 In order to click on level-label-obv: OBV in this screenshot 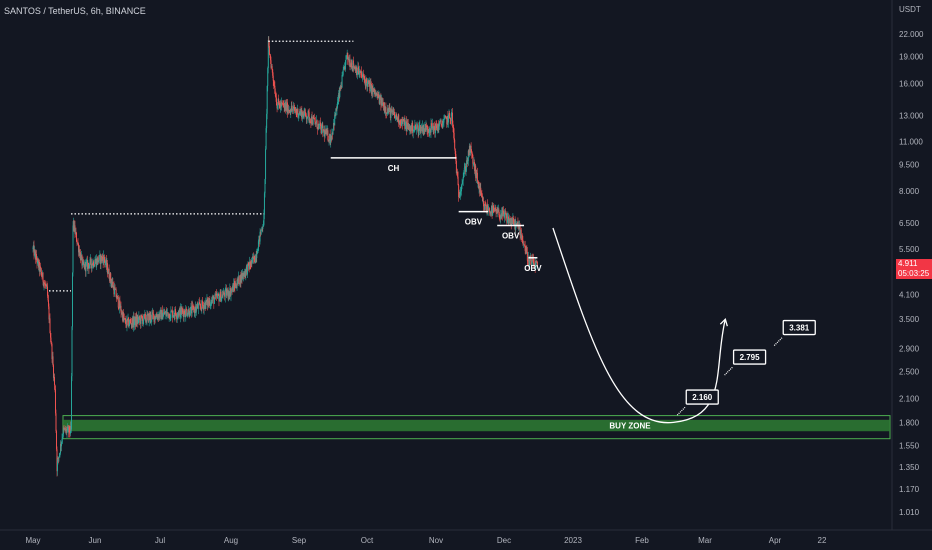, I will do `click(474, 222)`.